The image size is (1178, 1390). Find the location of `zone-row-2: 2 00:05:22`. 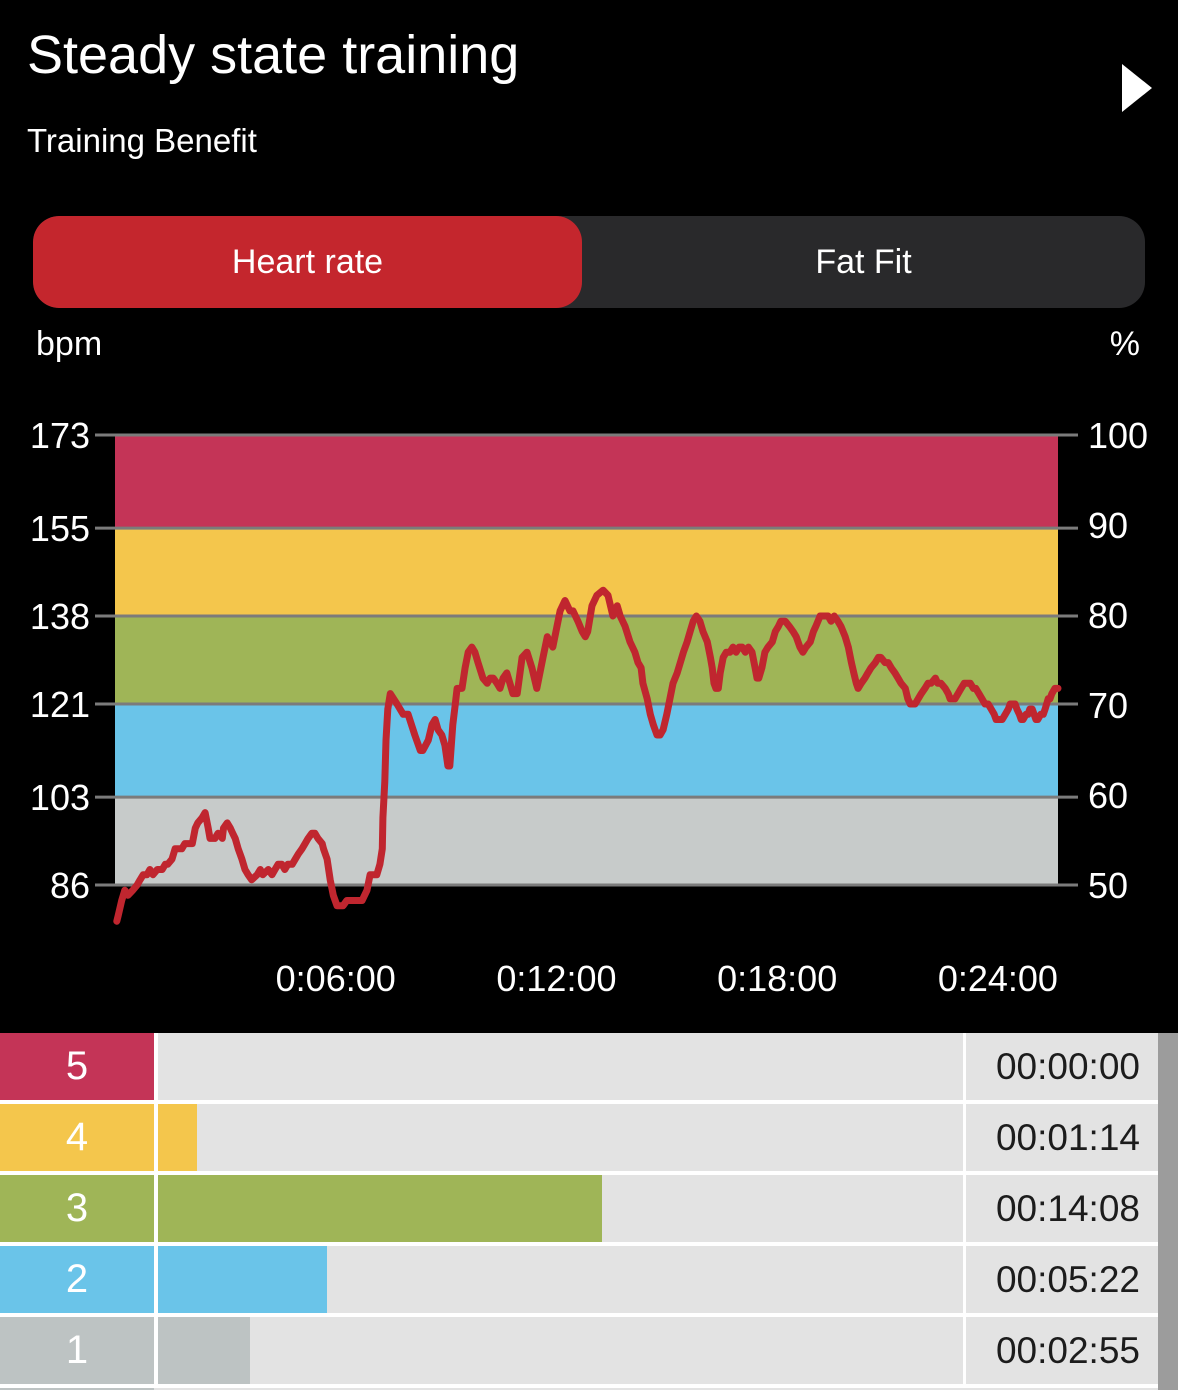

zone-row-2: 2 00:05:22 is located at coordinates (589, 1279).